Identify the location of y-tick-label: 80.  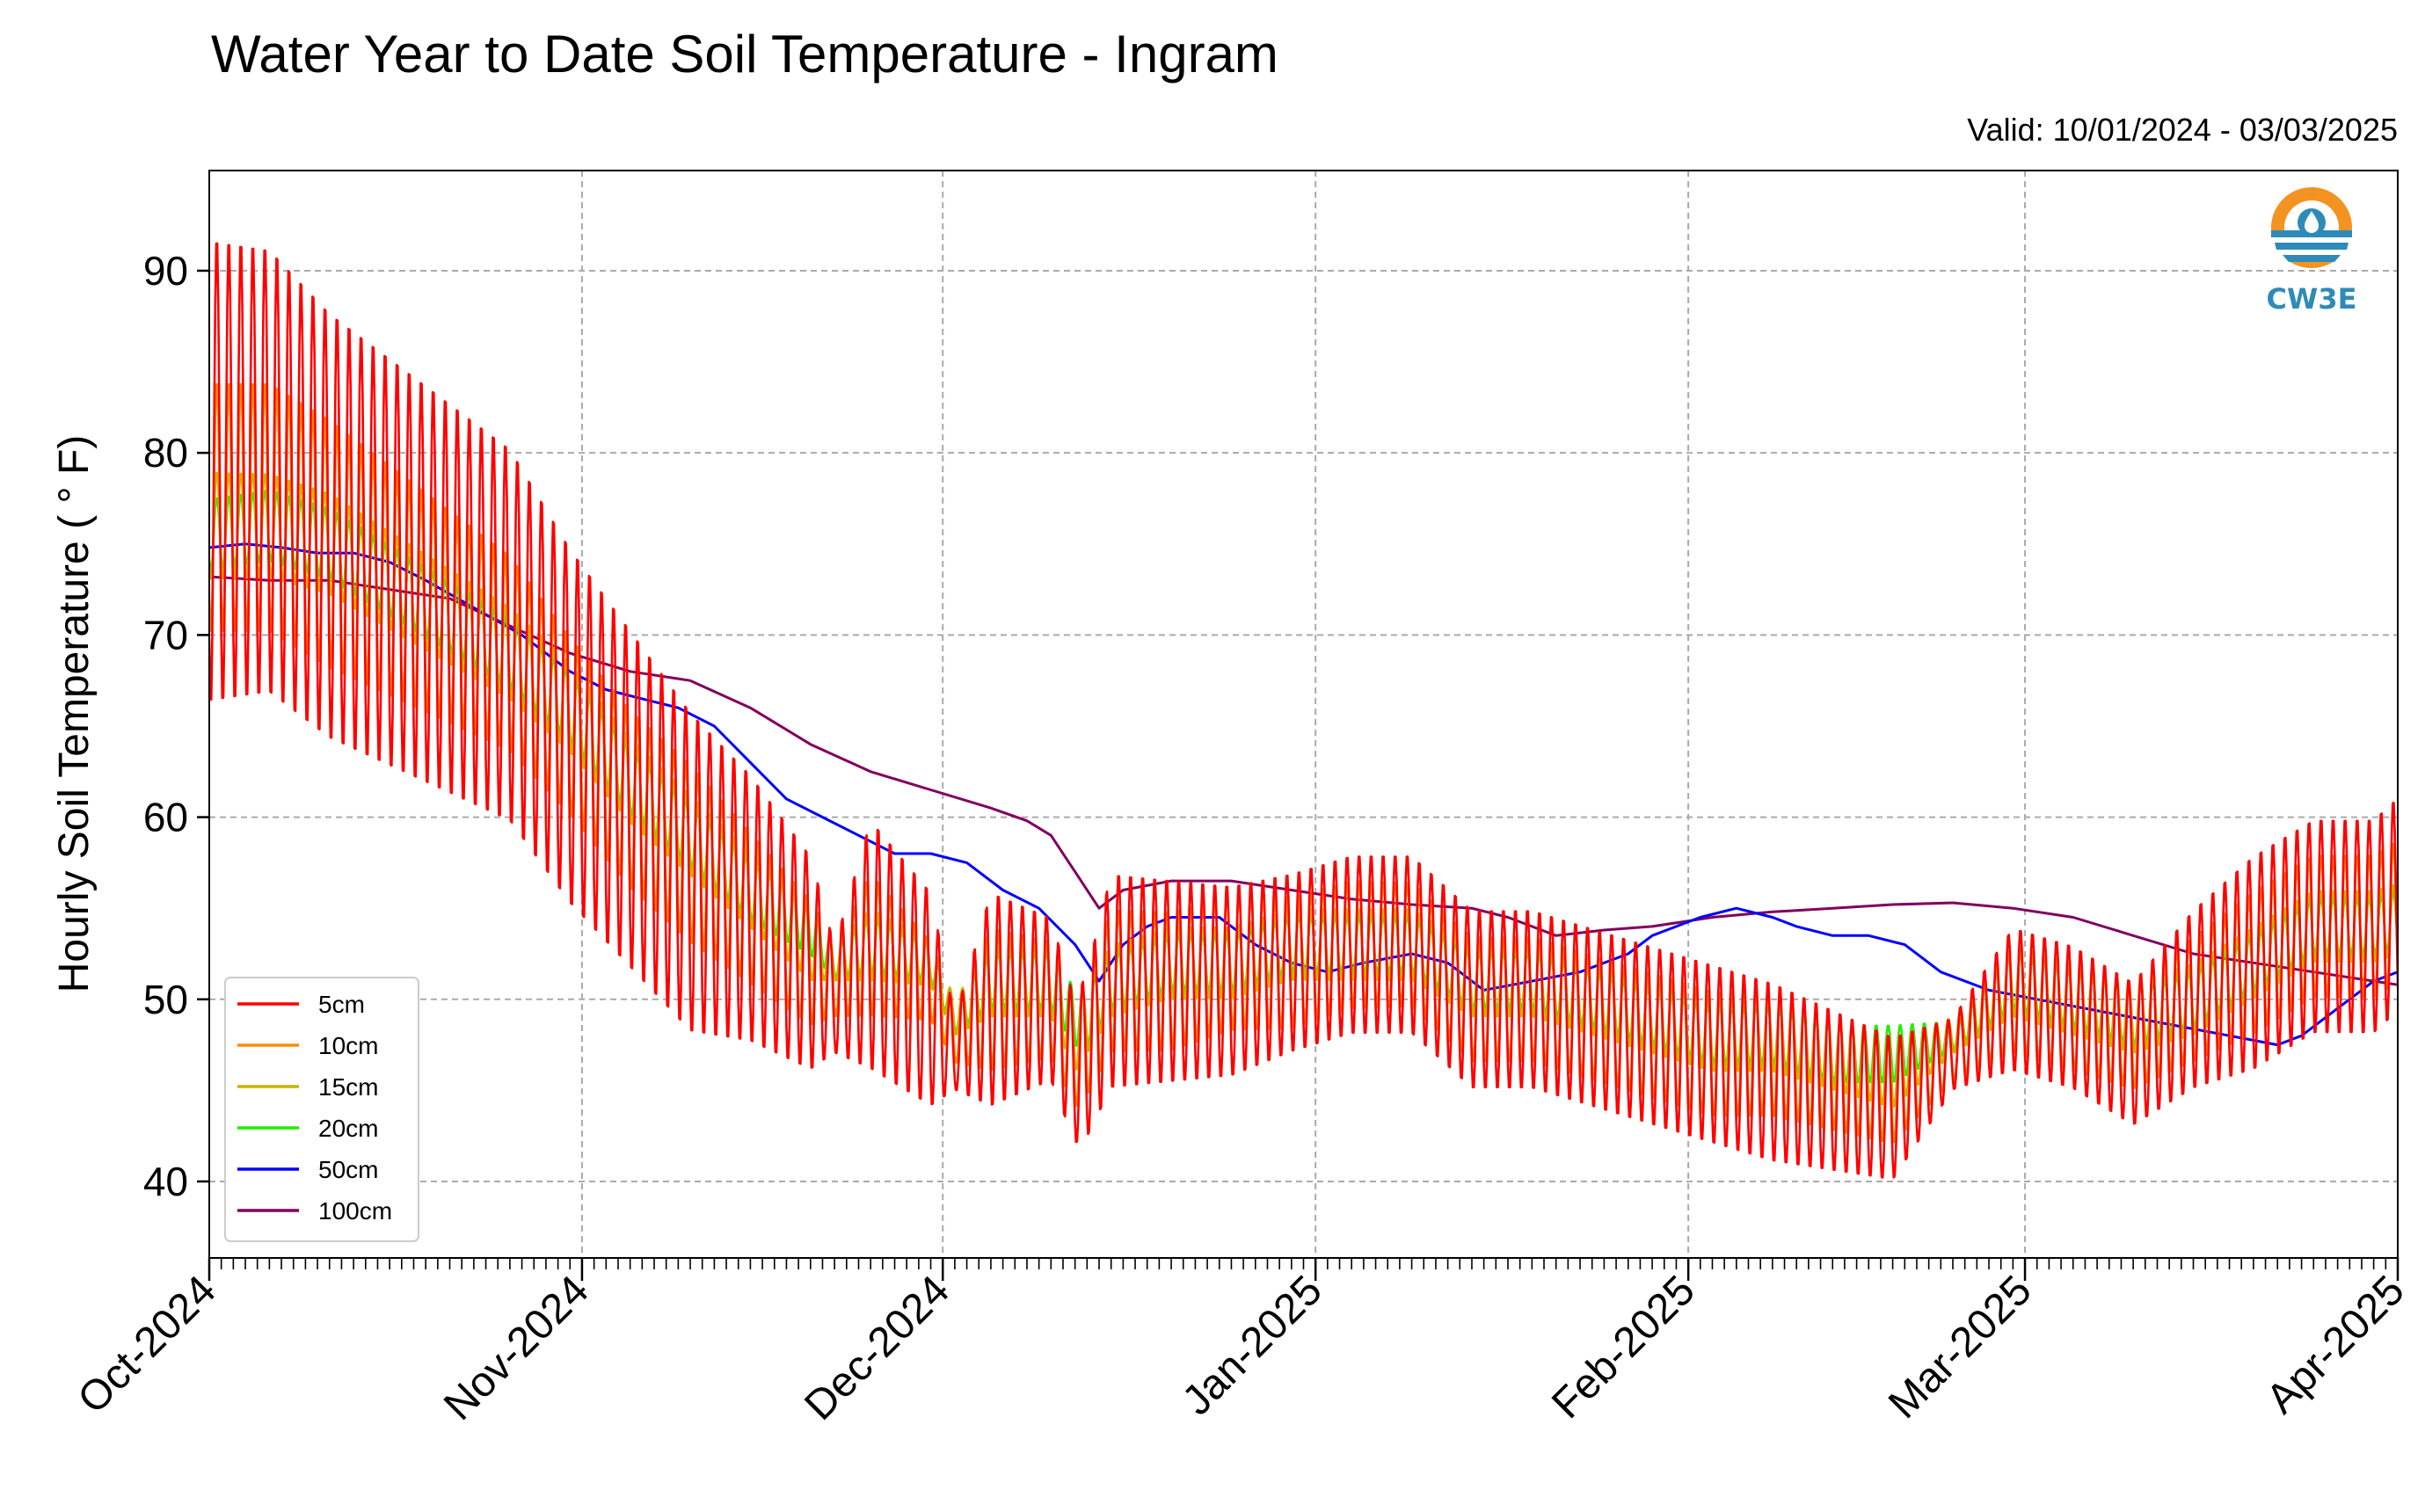
(165, 453).